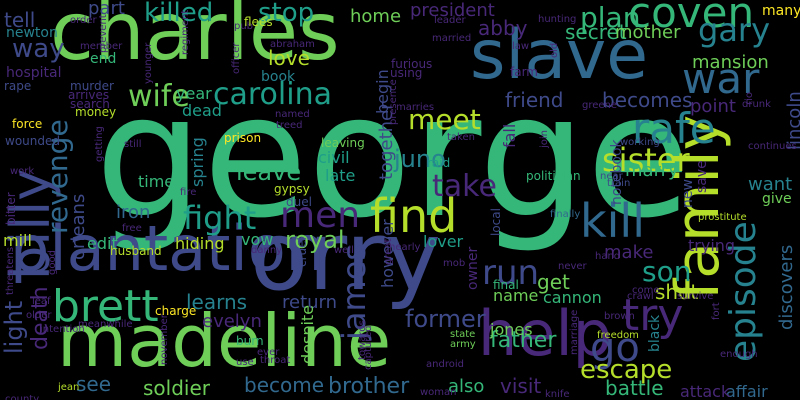 Image resolution: width=800 pixels, height=400 pixels. I want to click on word-new: new, so click(688, 193).